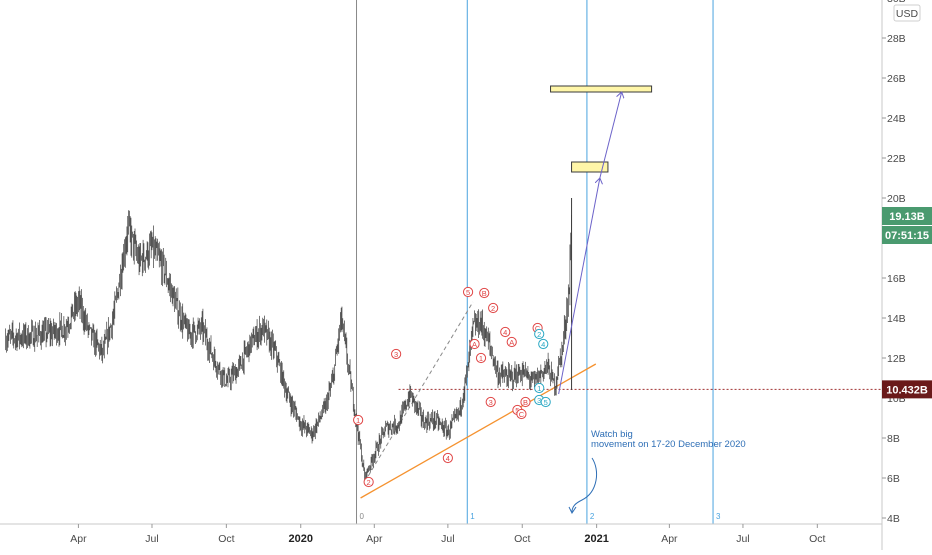 This screenshot has width=932, height=555. I want to click on annotation-arrowhead, so click(572, 510).